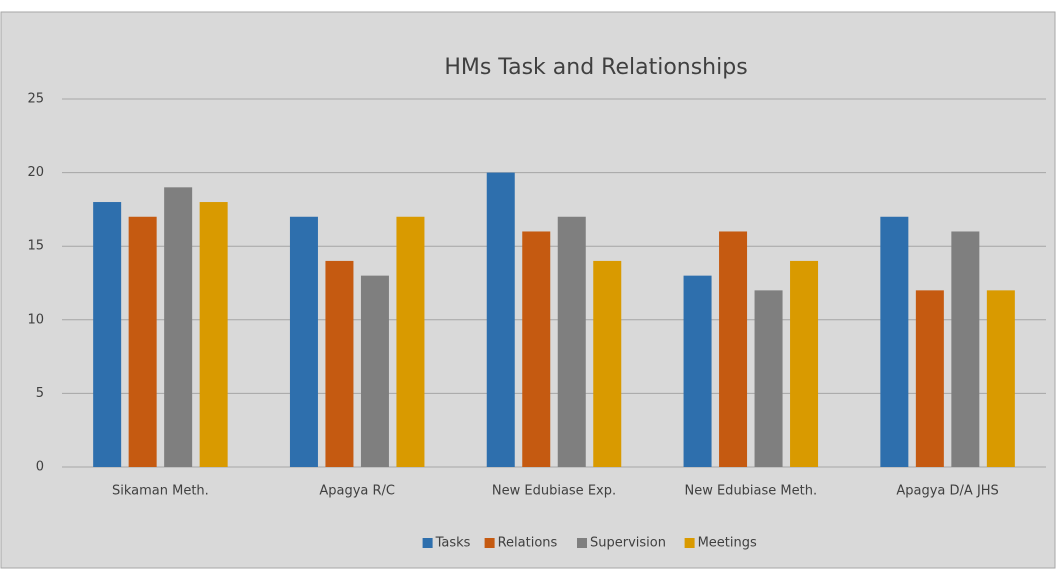  What do you see at coordinates (453, 543) in the screenshot?
I see `legend-label: Tasks` at bounding box center [453, 543].